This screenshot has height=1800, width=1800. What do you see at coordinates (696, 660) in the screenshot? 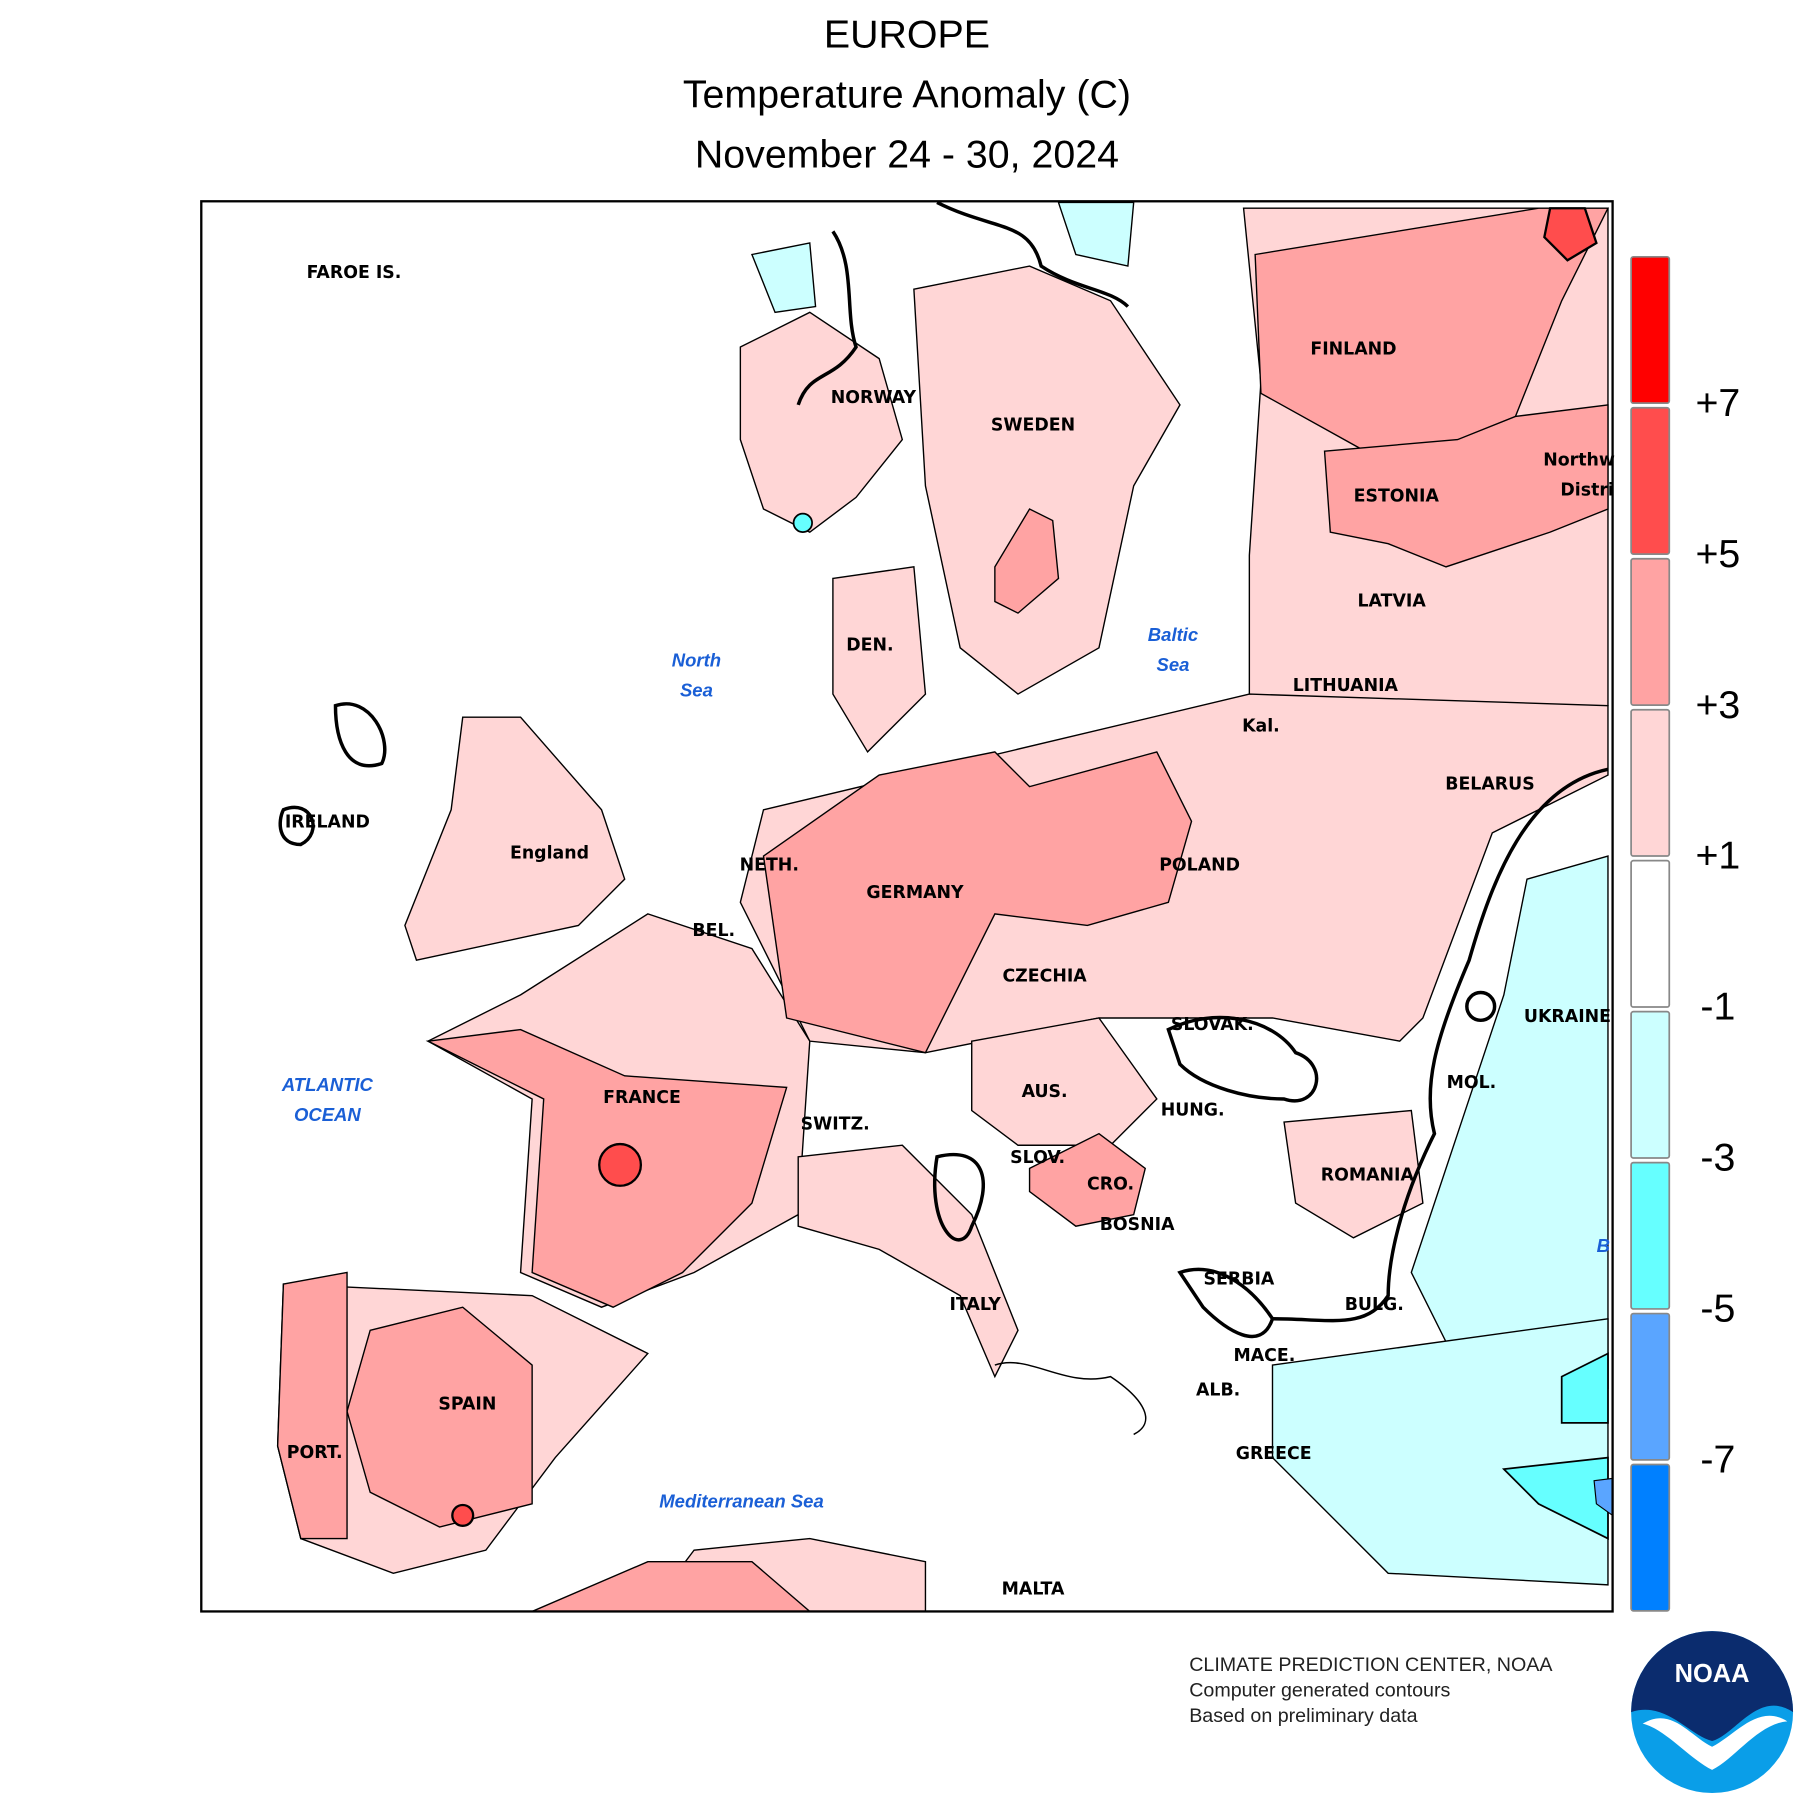
I see `sea-label: North` at bounding box center [696, 660].